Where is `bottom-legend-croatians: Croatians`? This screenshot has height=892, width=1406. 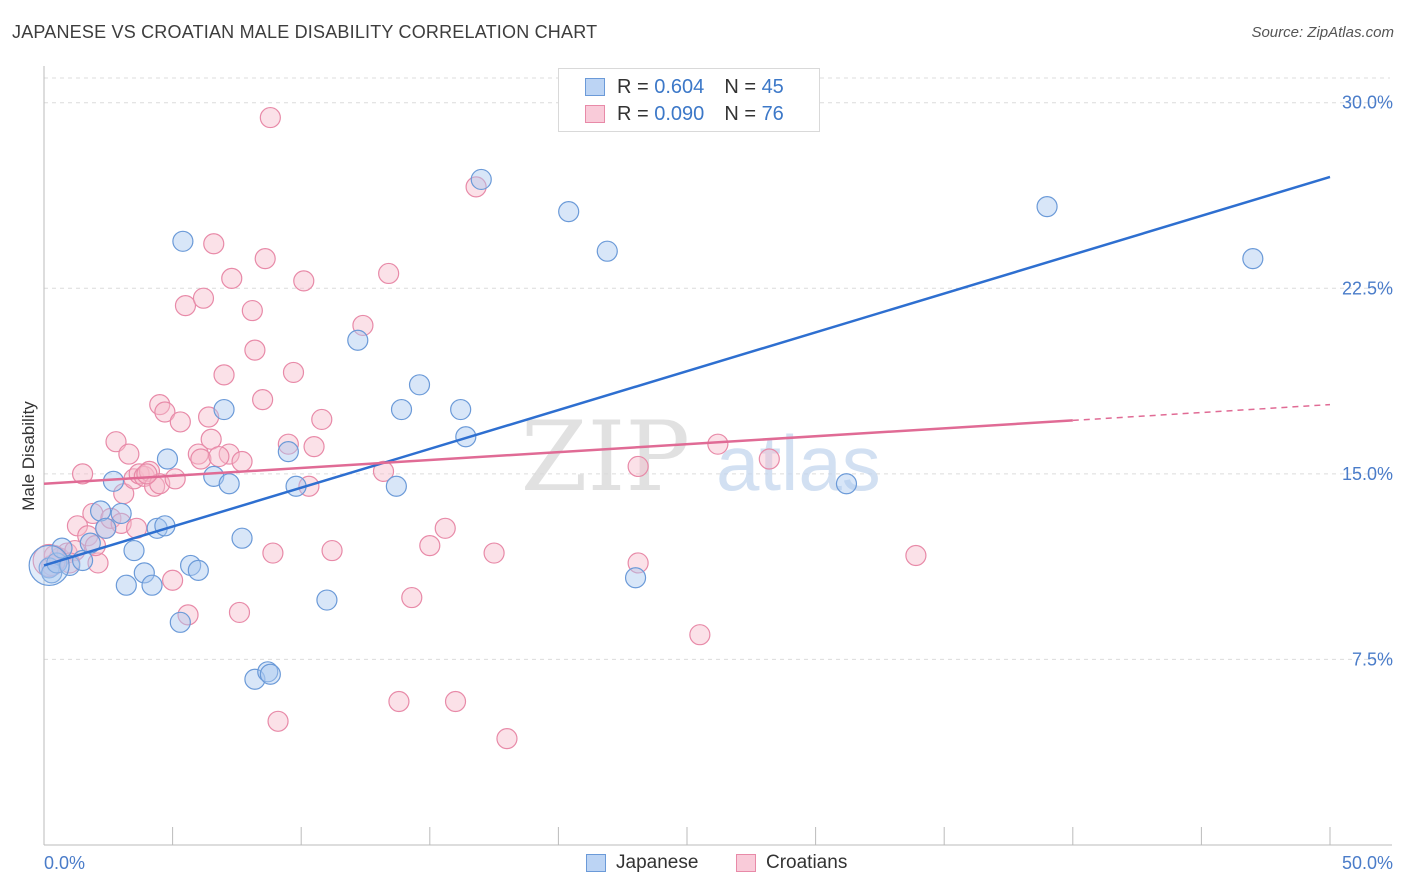
bottom-legend-croatians: Croatians is located at coordinates (791, 863).